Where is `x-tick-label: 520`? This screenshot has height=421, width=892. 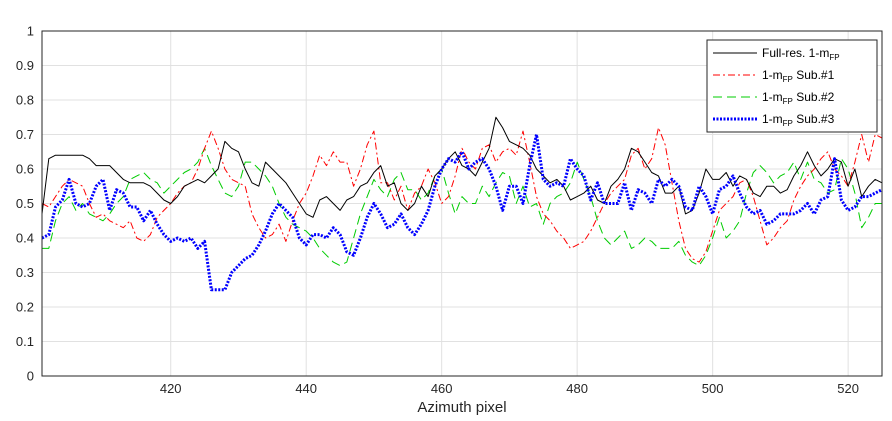 x-tick-label: 520 is located at coordinates (848, 388).